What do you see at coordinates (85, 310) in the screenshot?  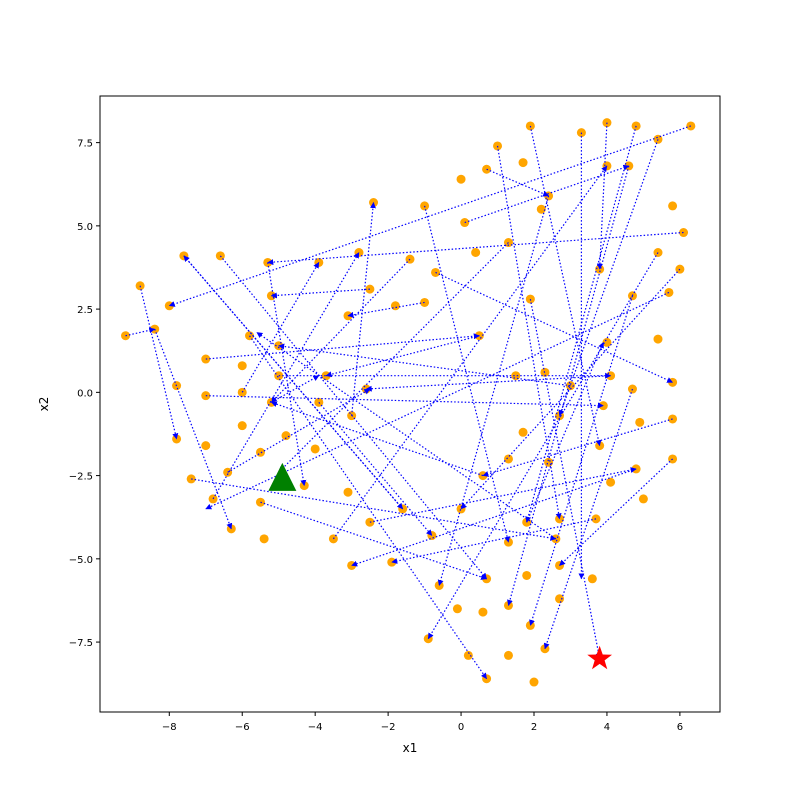 I see `y-tick-label: 2.5` at bounding box center [85, 310].